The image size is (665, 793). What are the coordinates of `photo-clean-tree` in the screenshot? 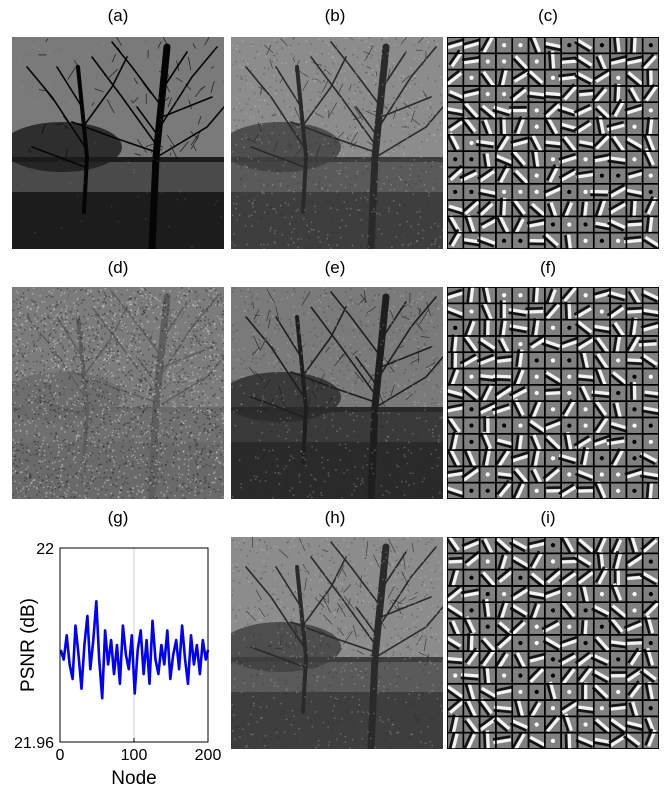 It's located at (118, 143).